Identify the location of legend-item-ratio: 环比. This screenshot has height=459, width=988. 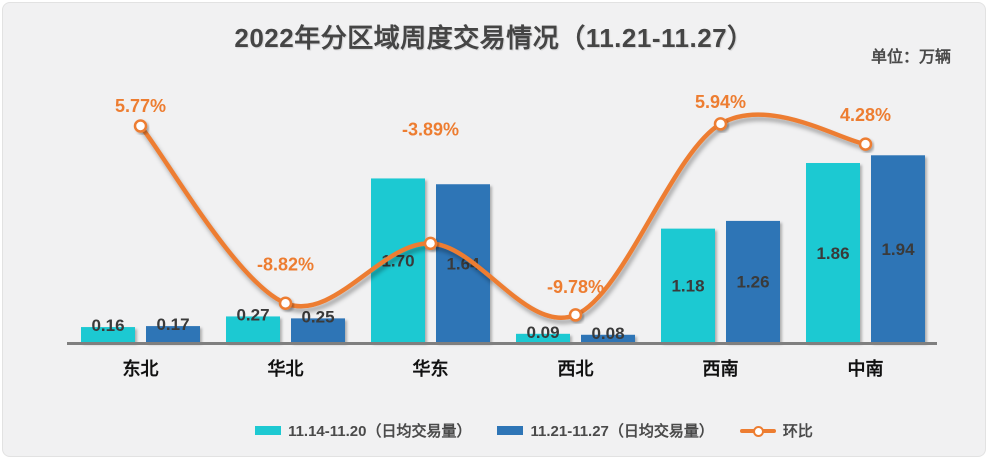
(776, 430).